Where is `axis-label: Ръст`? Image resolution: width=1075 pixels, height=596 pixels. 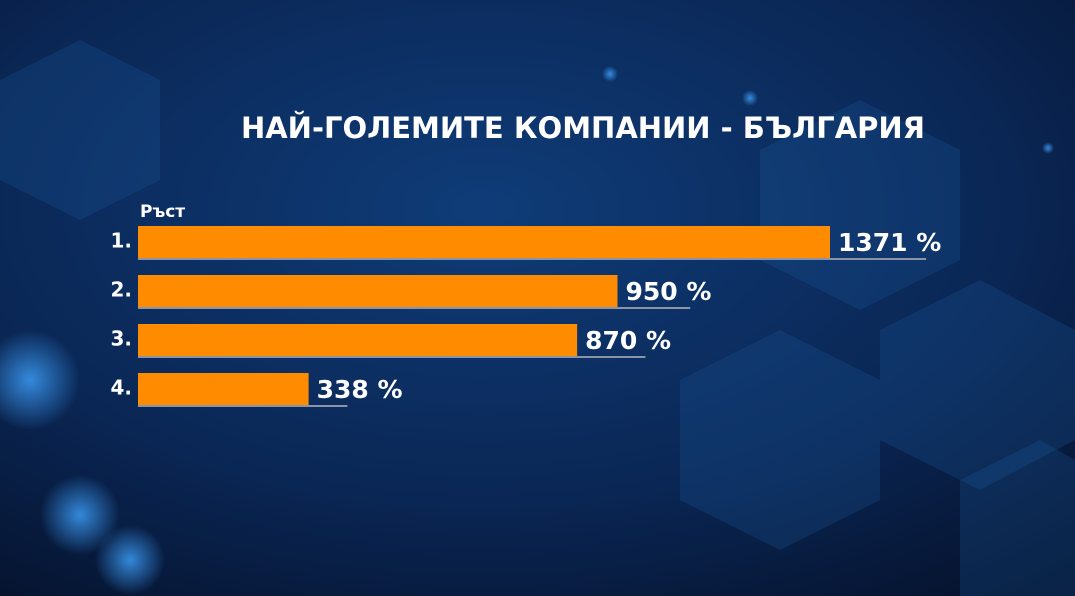 axis-label: Ръст is located at coordinates (162, 212).